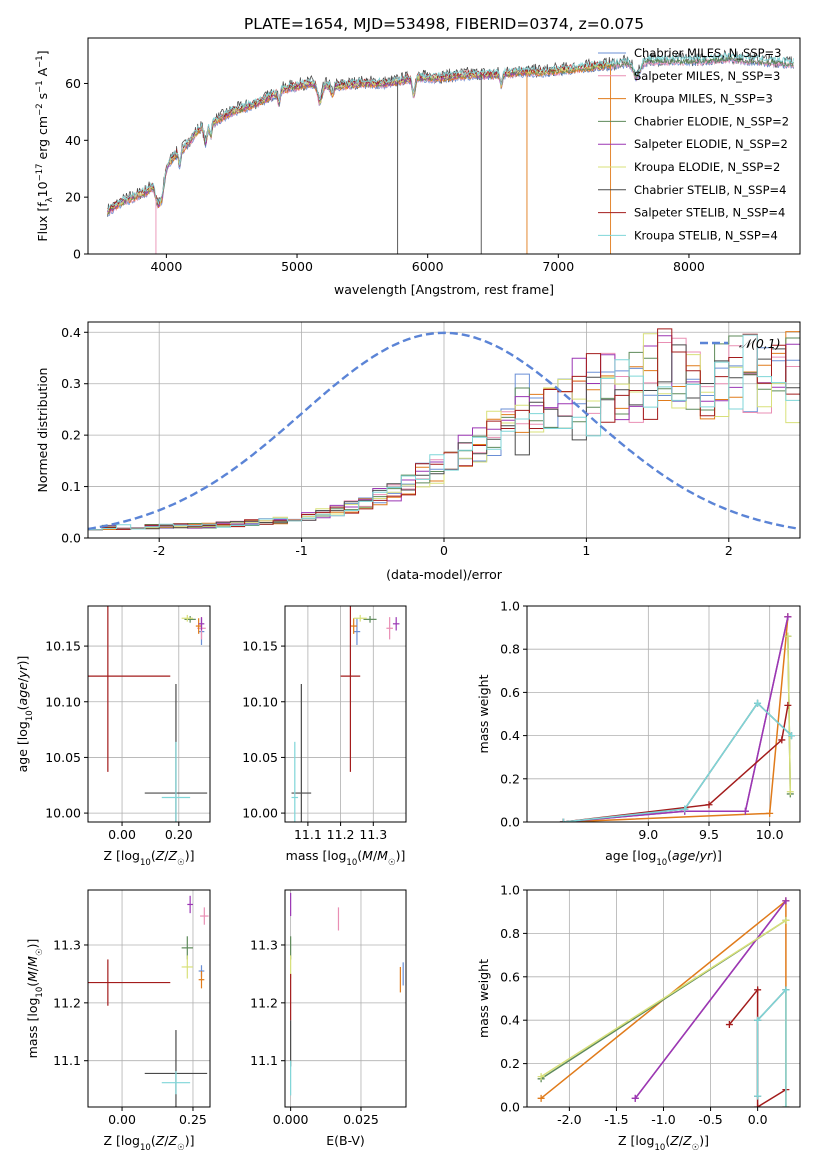 This screenshot has height=1170, width=819. I want to click on y-tick-label: 0.6, so click(510, 976).